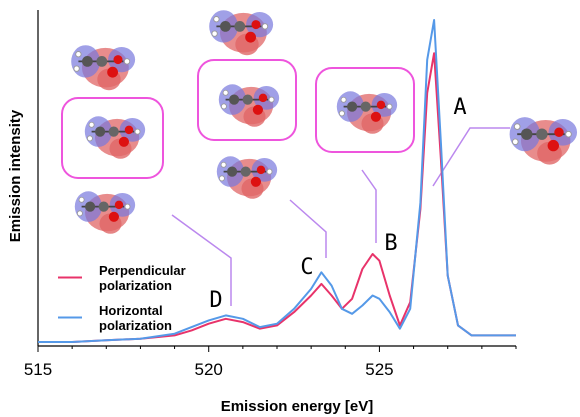  What do you see at coordinates (215, 300) in the screenshot?
I see `peak-label-d: D` at bounding box center [215, 300].